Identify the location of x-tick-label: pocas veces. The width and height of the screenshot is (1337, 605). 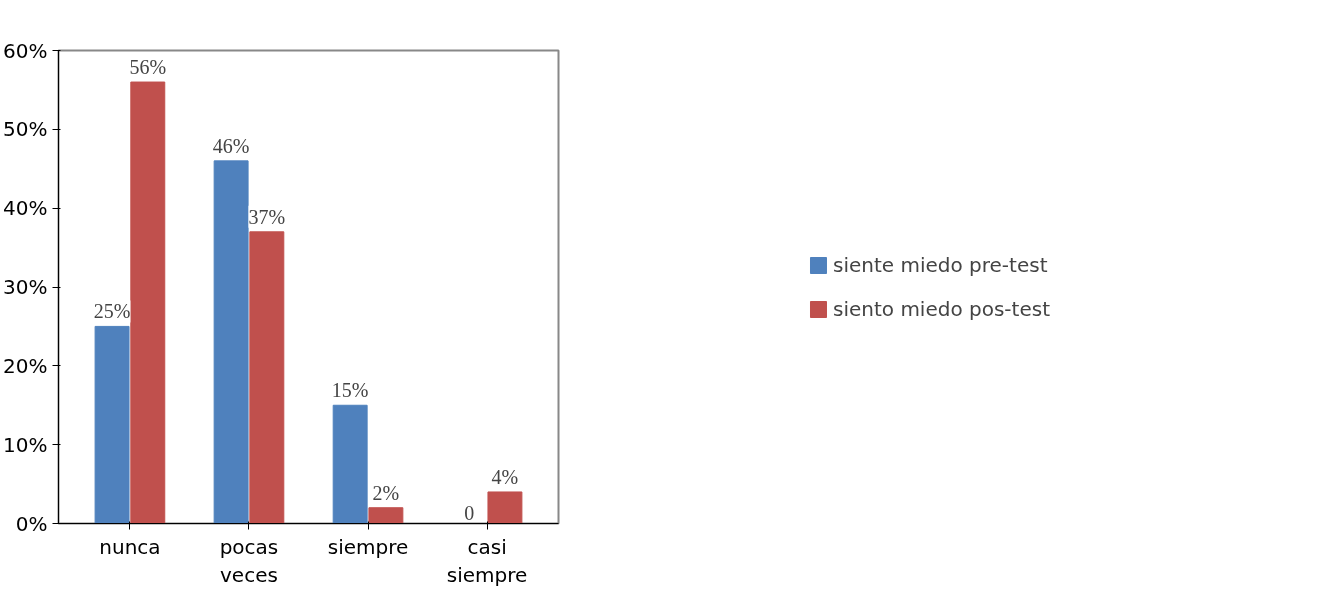
(249, 561).